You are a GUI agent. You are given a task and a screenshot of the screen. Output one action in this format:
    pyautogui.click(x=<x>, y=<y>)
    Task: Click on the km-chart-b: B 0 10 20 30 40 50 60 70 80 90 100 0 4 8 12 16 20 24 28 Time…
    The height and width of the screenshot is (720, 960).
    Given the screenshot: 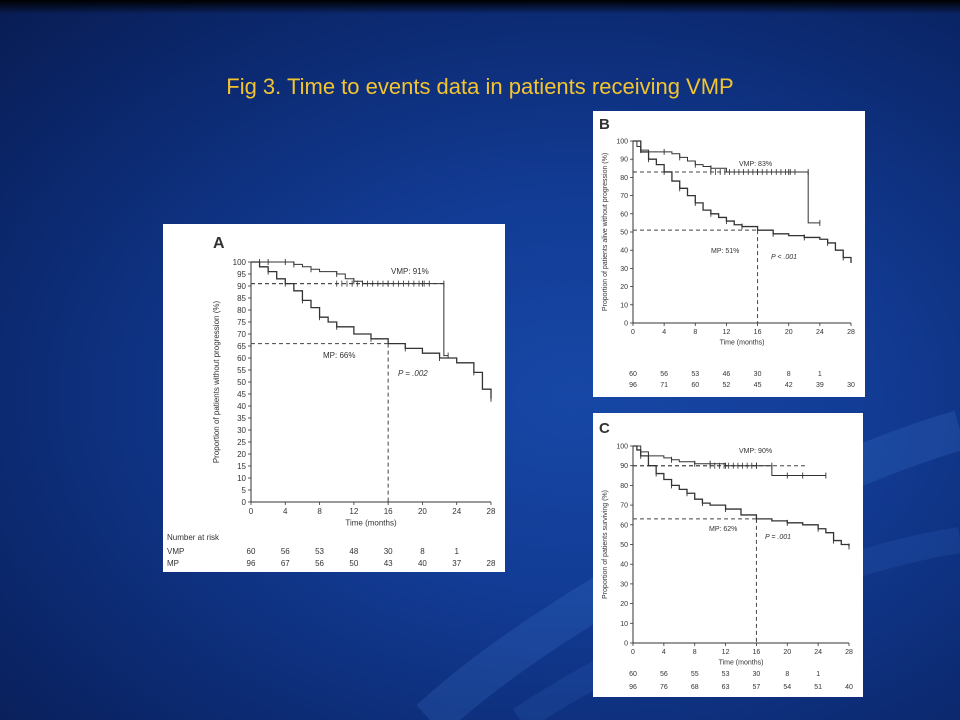 What is the action you would take?
    pyautogui.click(x=727, y=252)
    